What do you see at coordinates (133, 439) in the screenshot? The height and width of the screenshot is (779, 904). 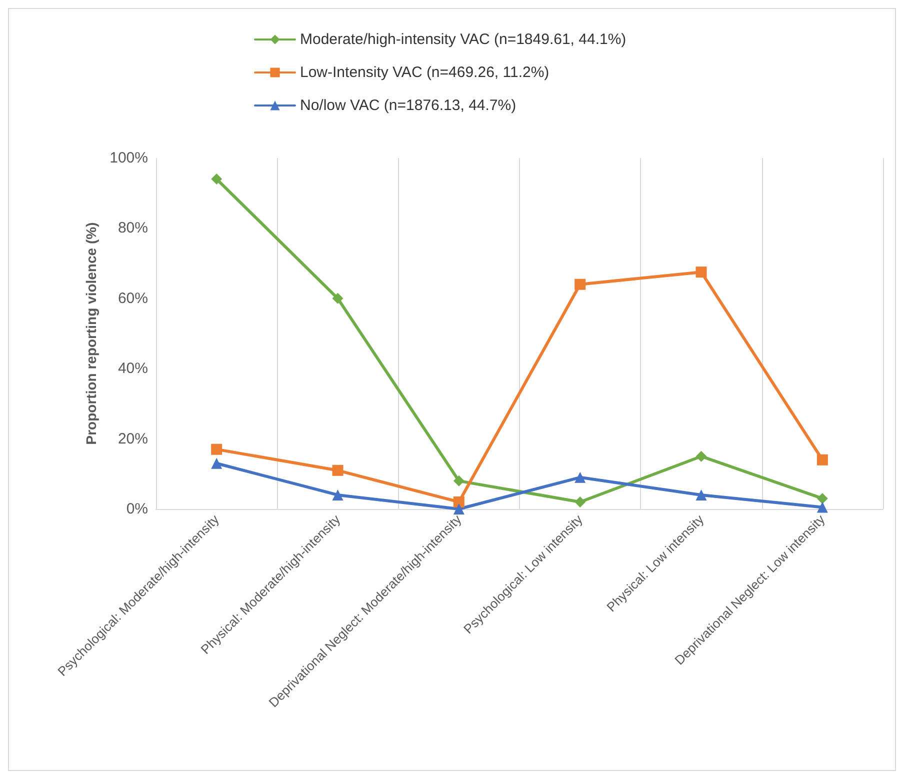 I see `y-tick-label: 20%` at bounding box center [133, 439].